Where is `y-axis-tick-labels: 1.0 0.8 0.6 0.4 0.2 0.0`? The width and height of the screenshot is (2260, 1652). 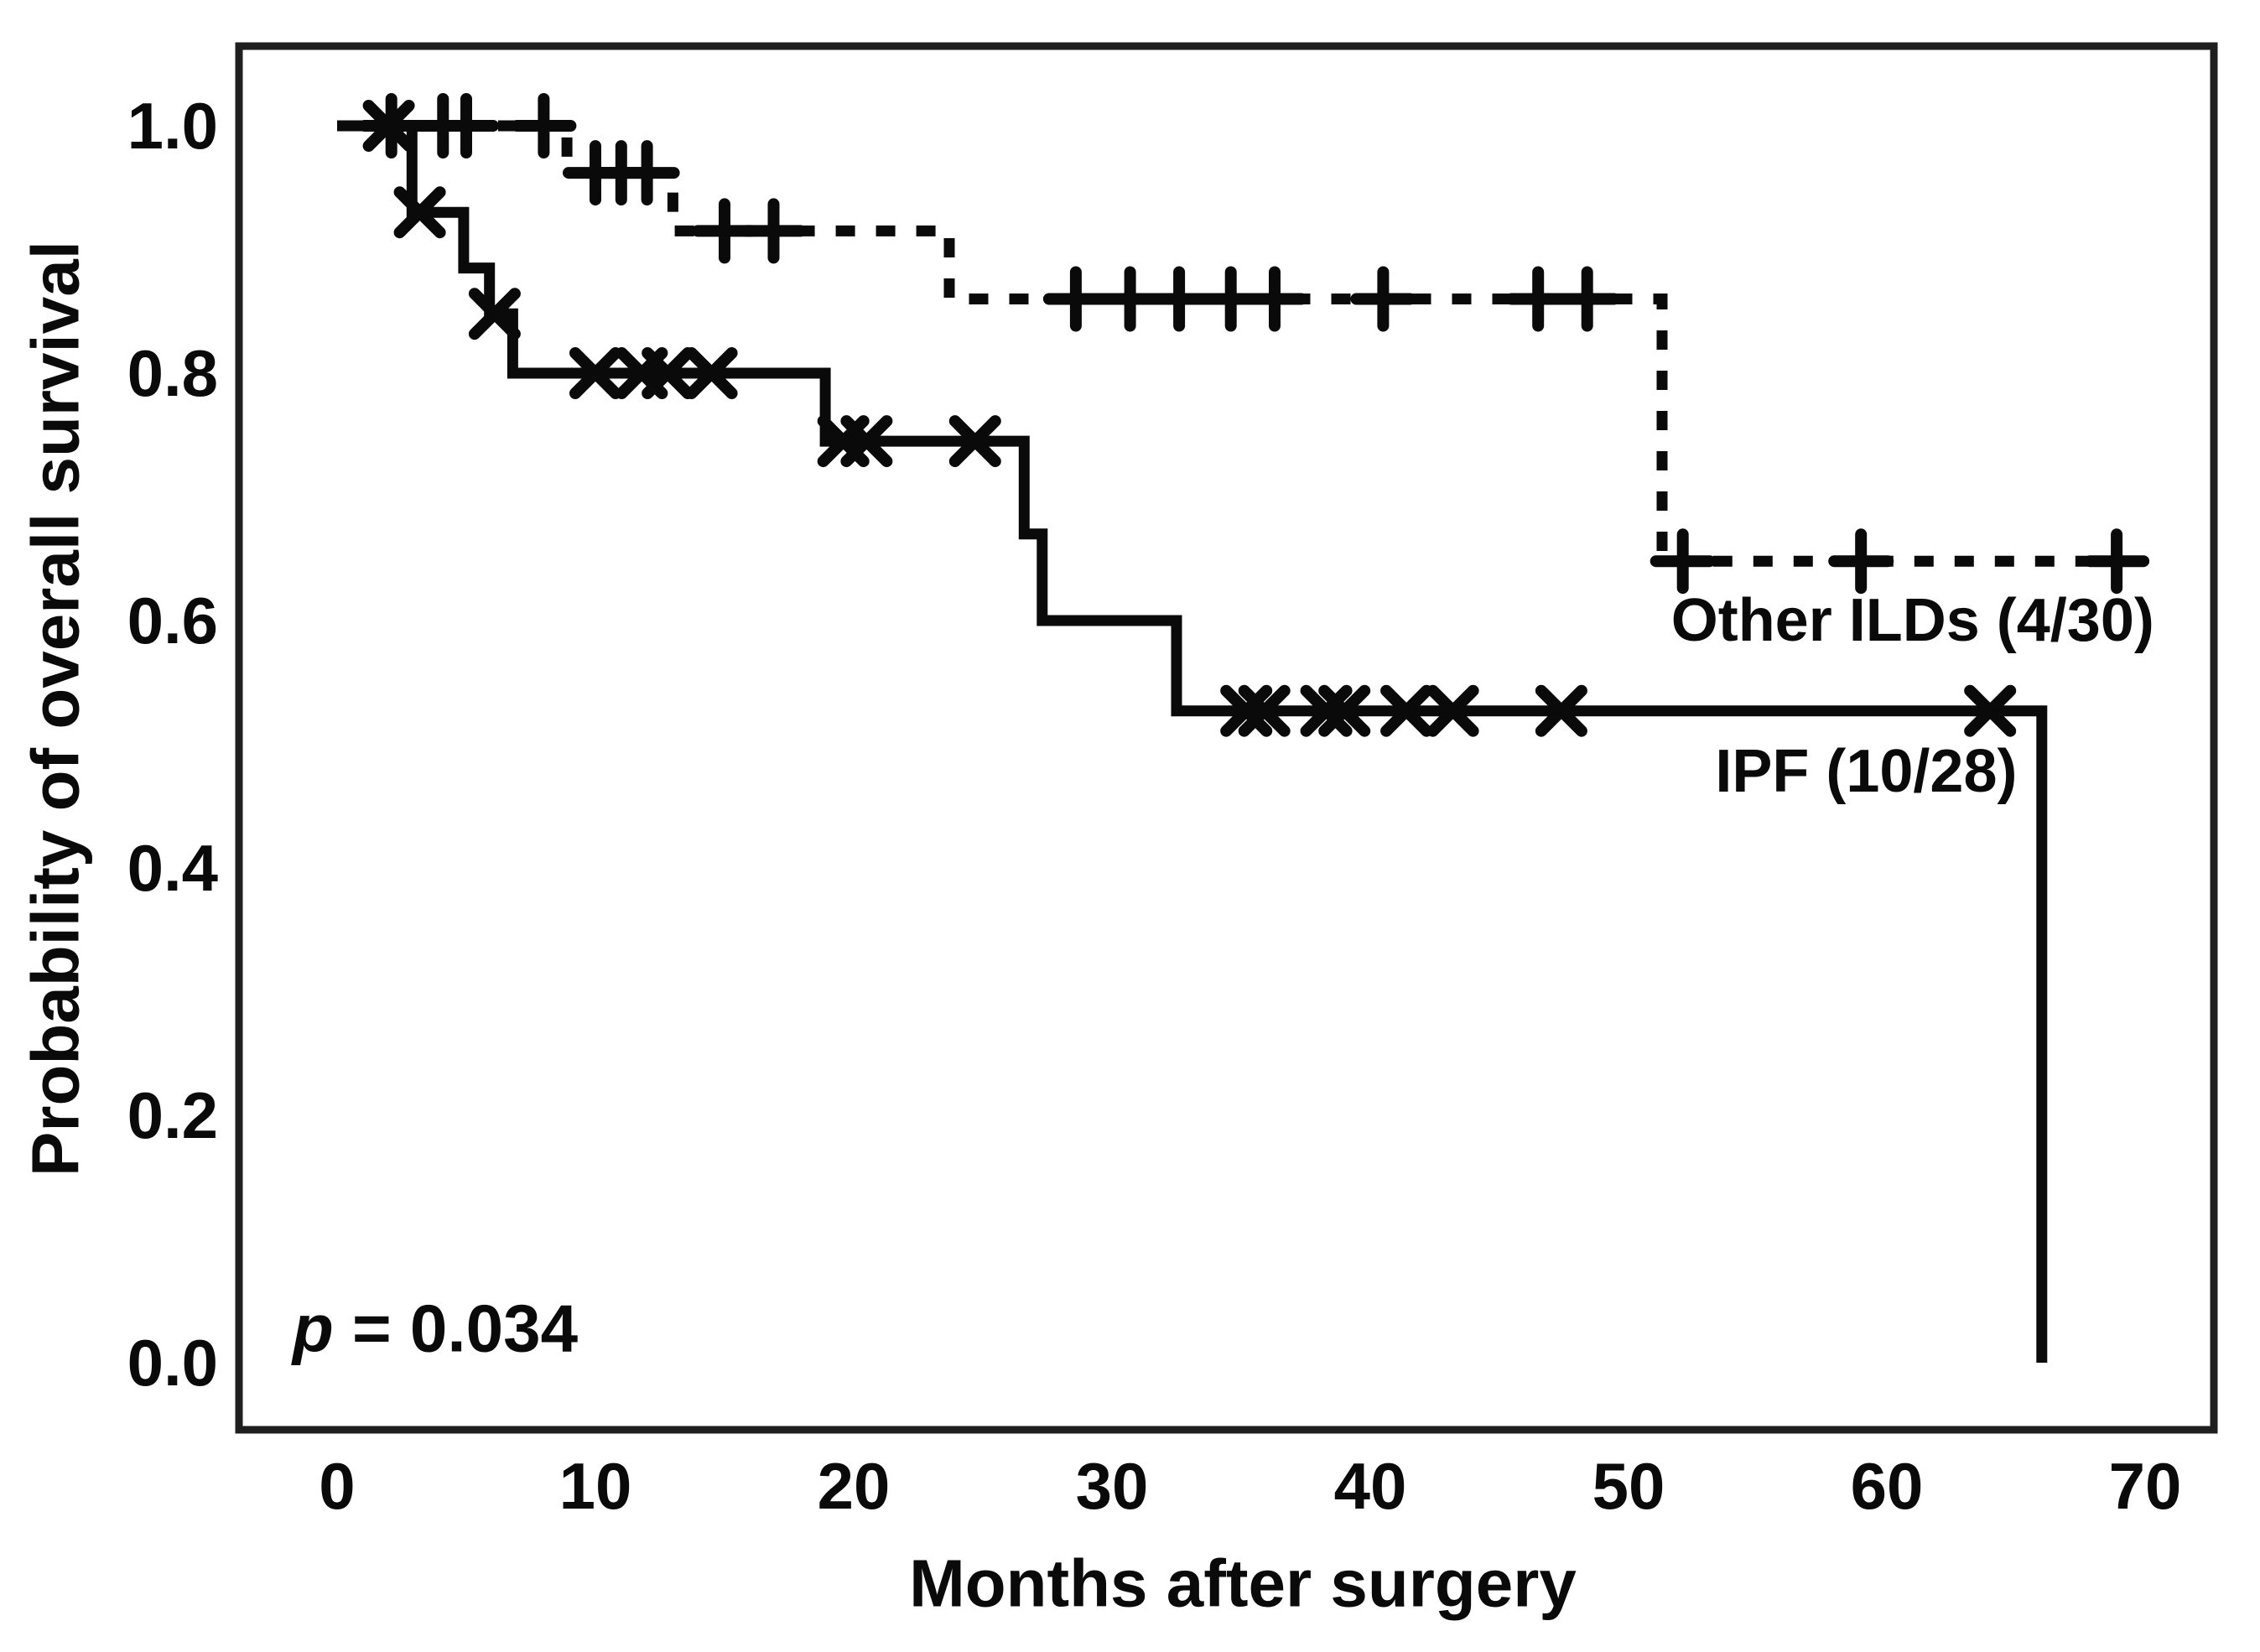
y-axis-tick-labels: 1.0 0.8 0.6 0.4 0.2 0.0 is located at coordinates (172, 744).